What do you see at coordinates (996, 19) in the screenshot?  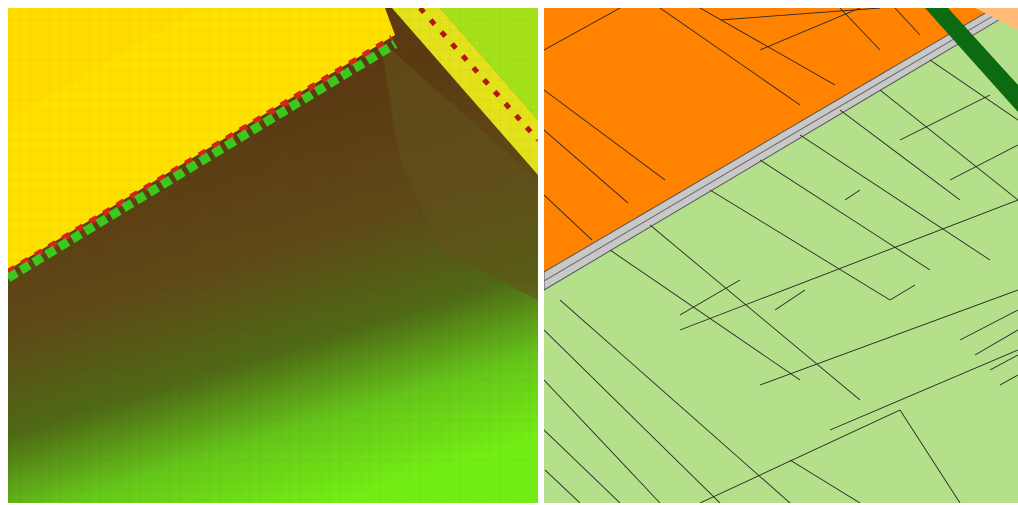 I see `peach-area` at bounding box center [996, 19].